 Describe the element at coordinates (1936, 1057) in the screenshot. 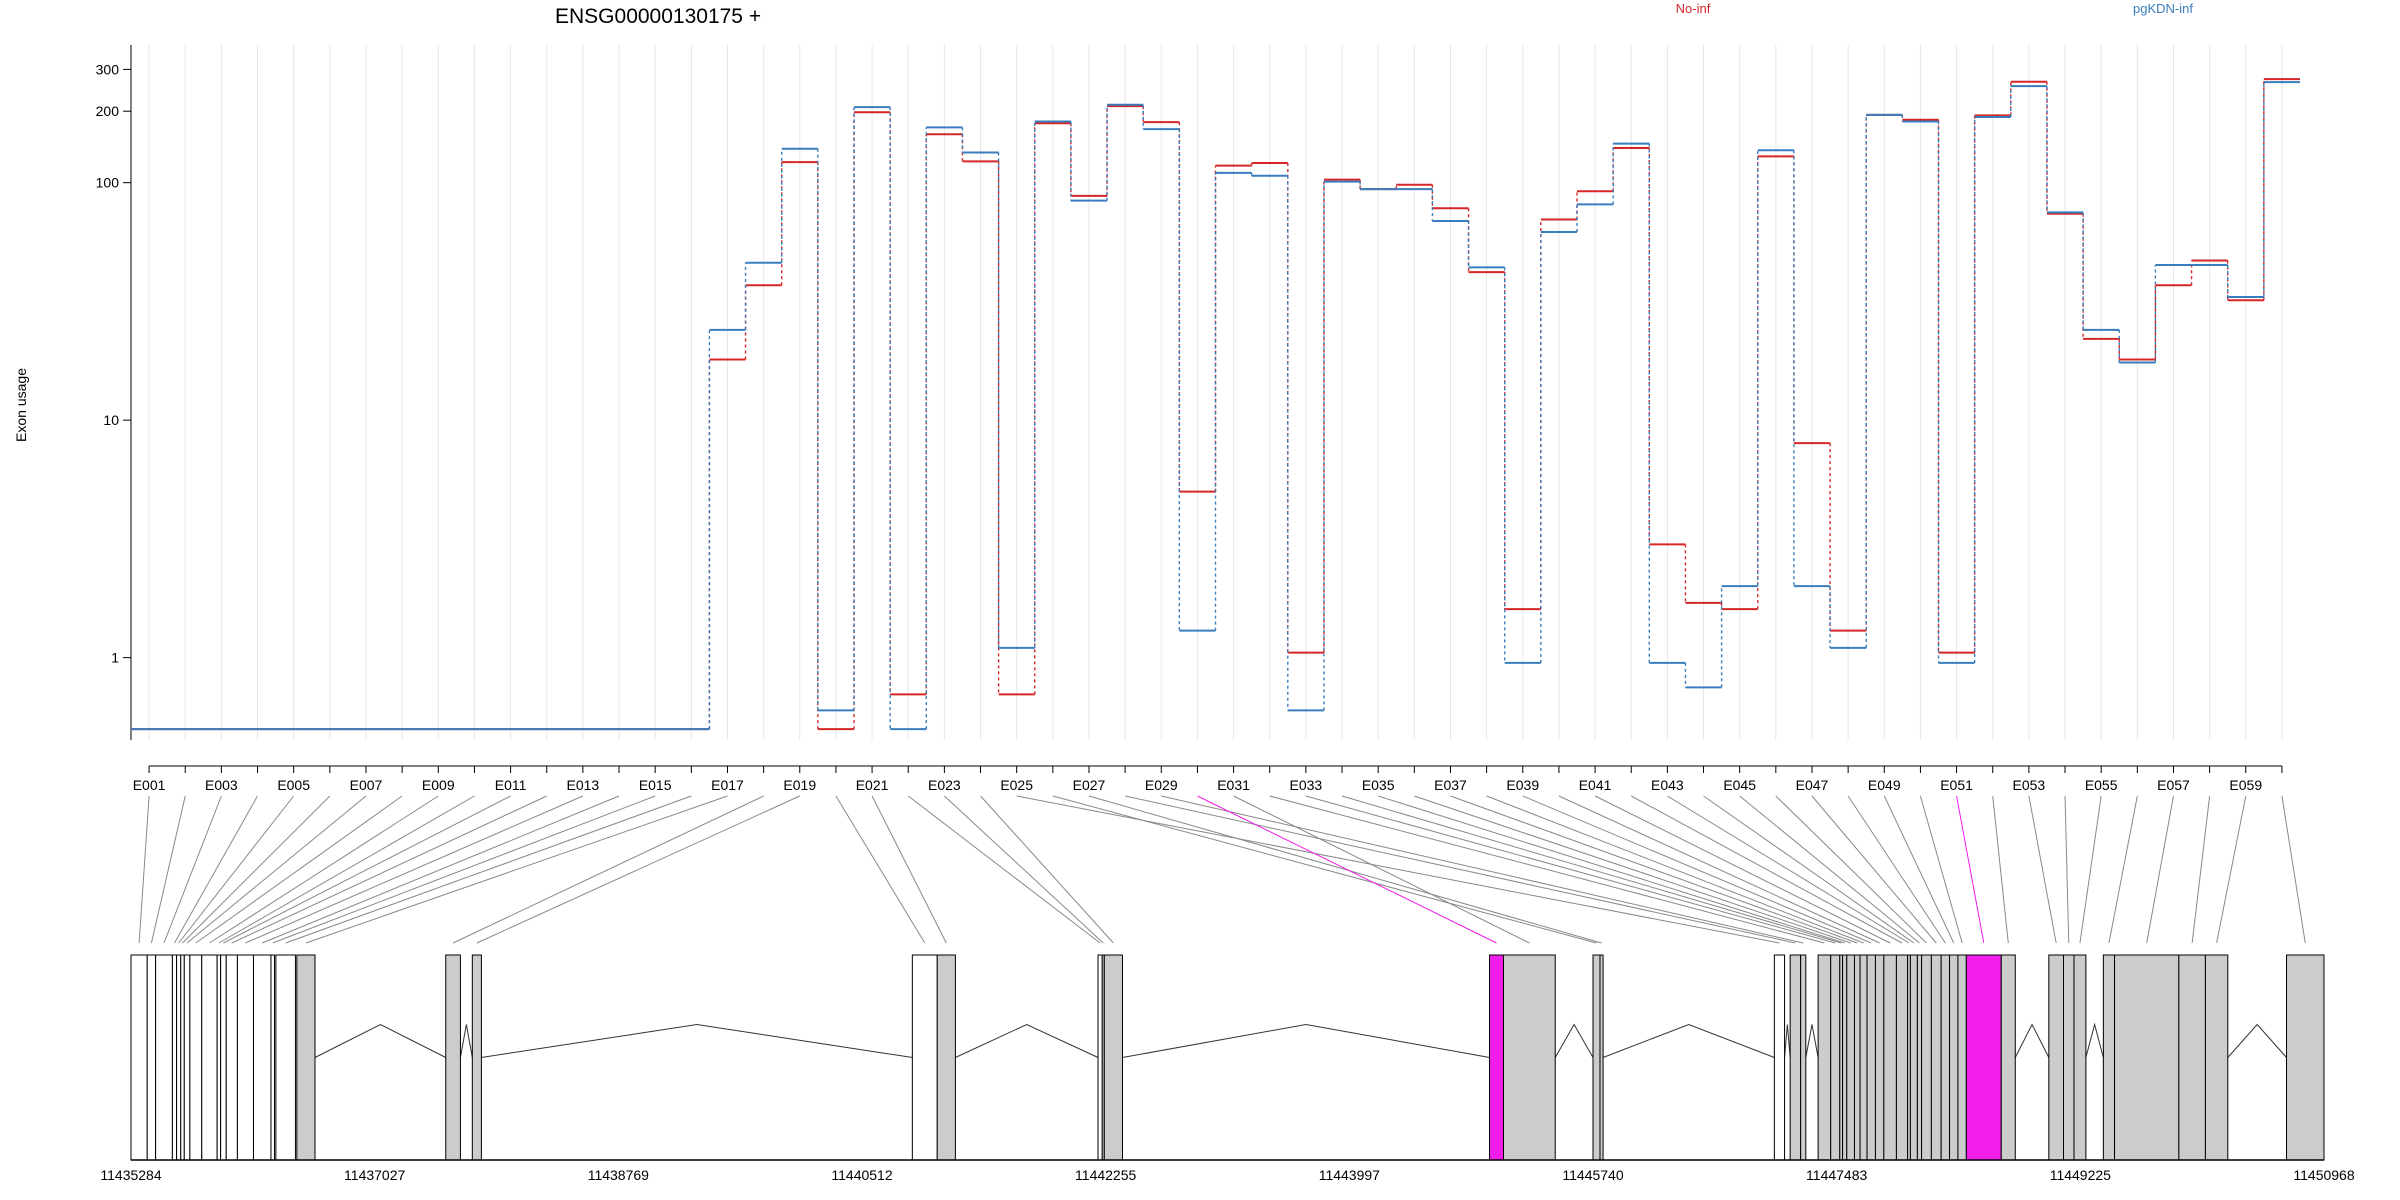

I see `exon-box-e047` at that location.